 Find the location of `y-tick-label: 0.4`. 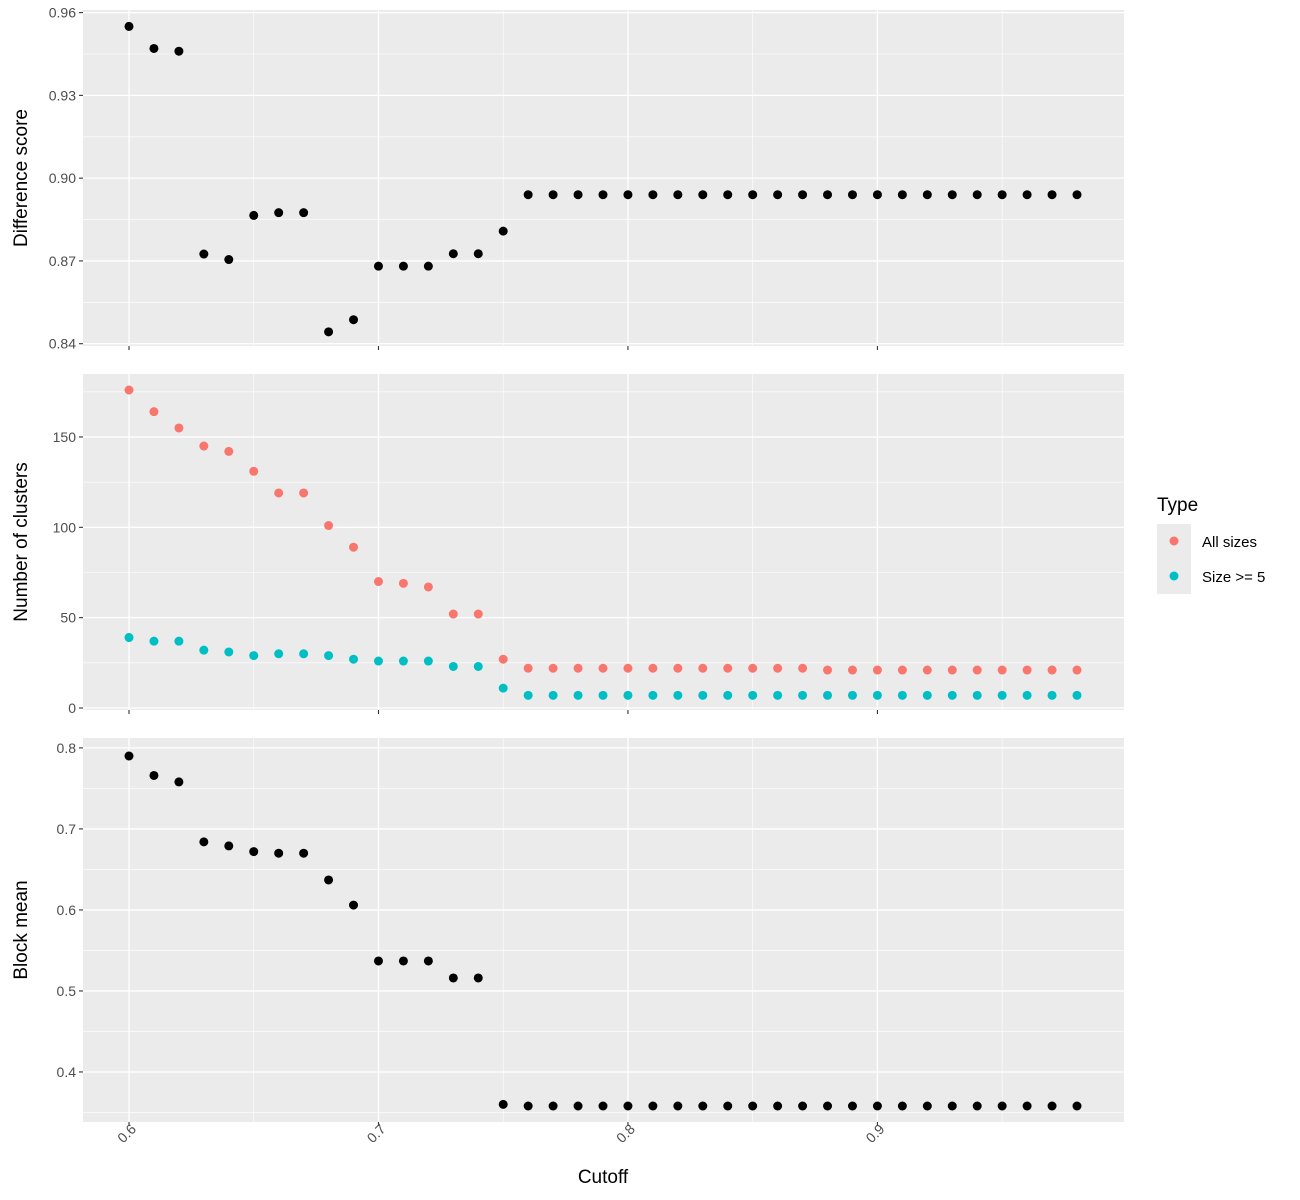

y-tick-label: 0.4 is located at coordinates (67, 1072).